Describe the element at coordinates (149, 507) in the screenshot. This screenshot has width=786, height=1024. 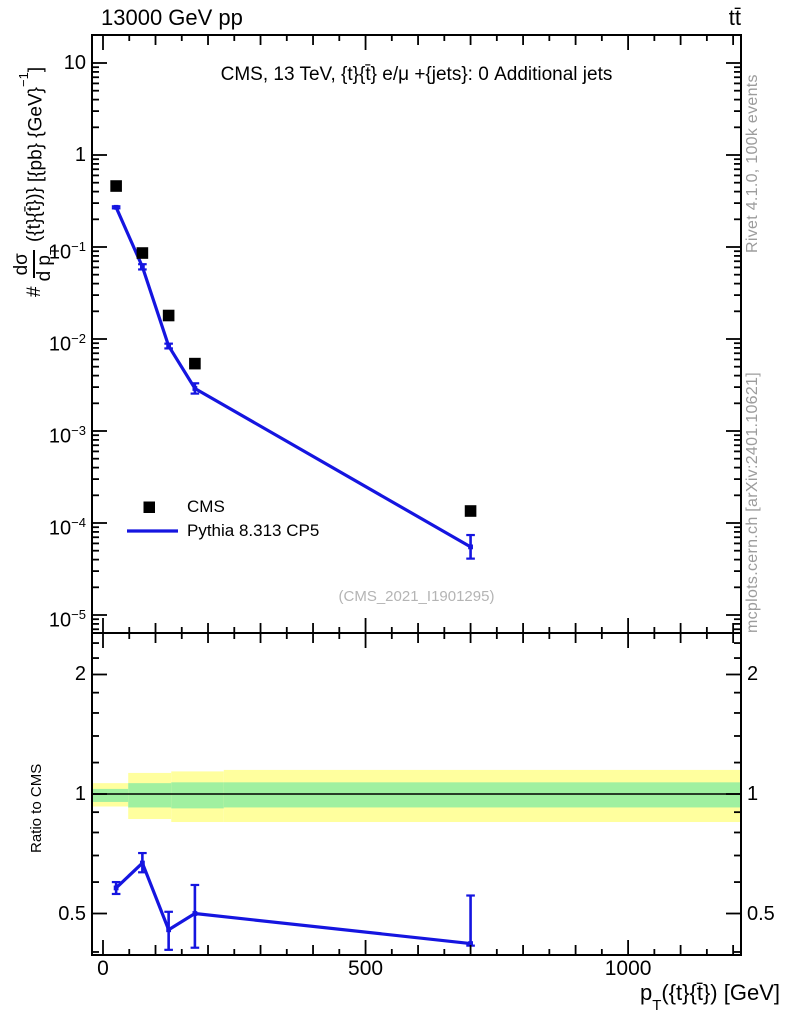
I see `legend-marker-cms` at that location.